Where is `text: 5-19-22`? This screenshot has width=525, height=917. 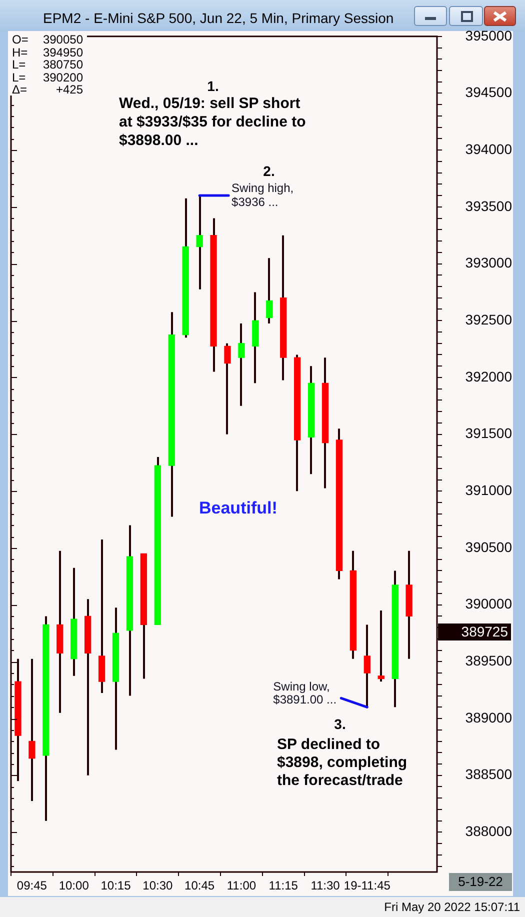
text: 5-19-22 is located at coordinates (480, 882).